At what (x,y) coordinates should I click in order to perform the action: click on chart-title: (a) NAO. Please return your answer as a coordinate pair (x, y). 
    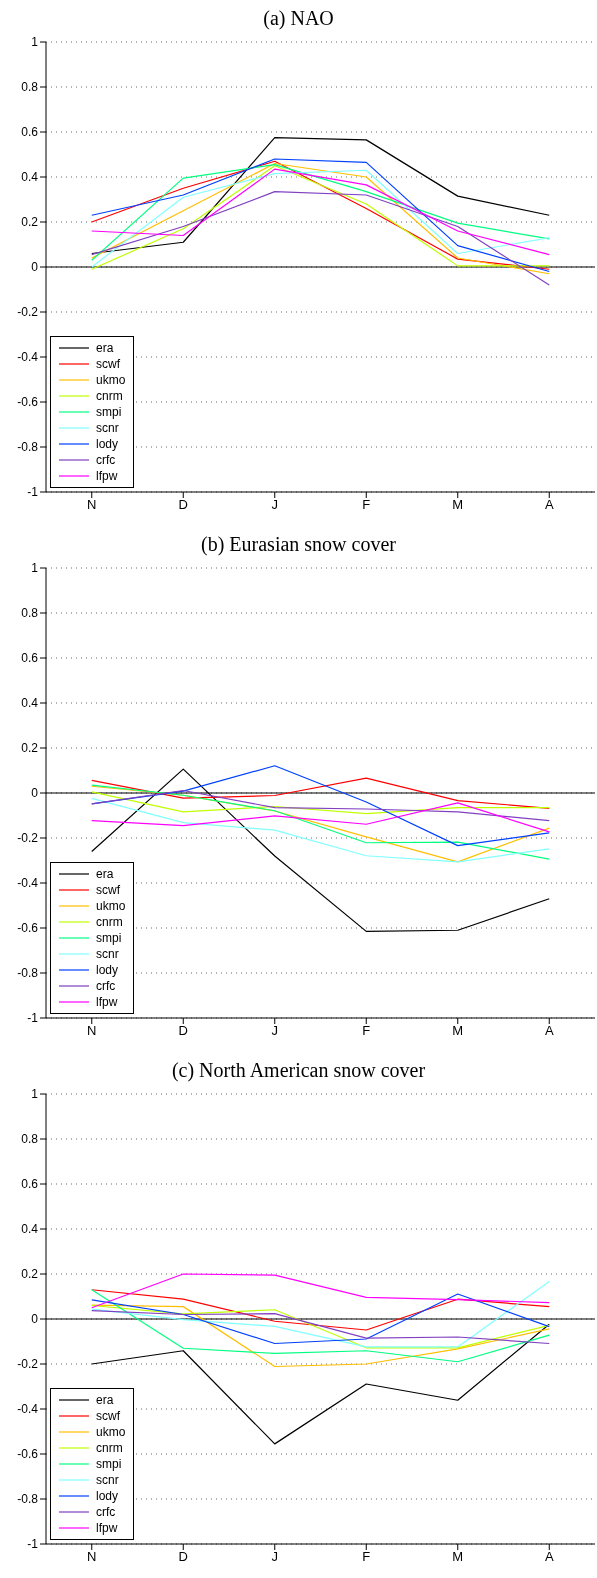
    Looking at the image, I should click on (298, 19).